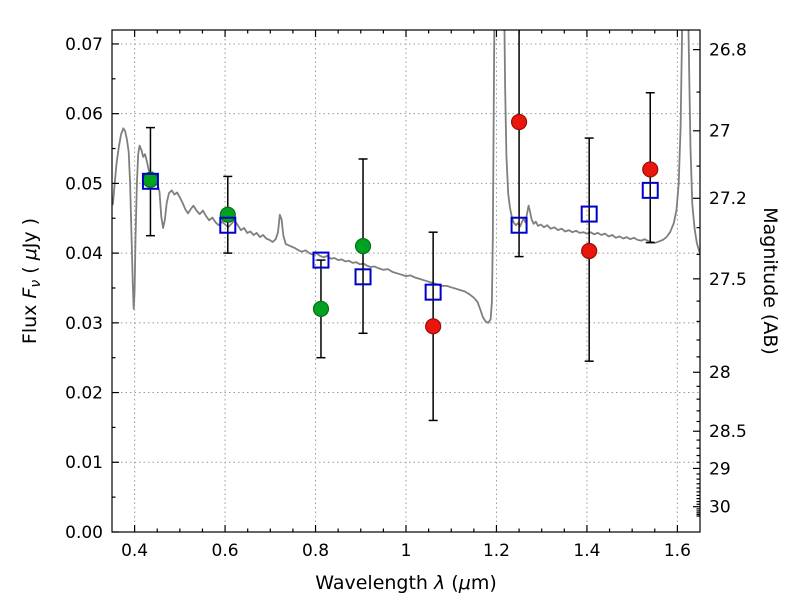  Describe the element at coordinates (728, 432) in the screenshot. I see `mag-tick-label: 28.5` at that location.